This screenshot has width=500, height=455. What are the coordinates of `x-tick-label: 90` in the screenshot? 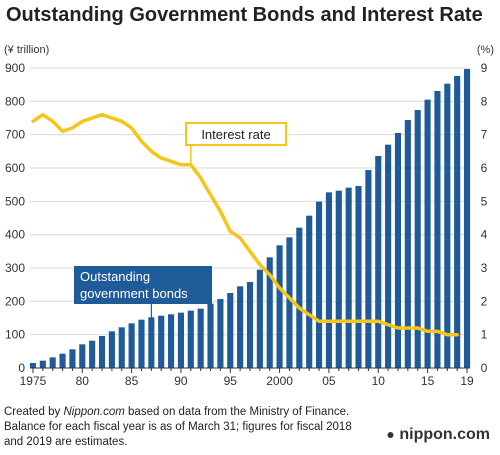 It's located at (181, 381).